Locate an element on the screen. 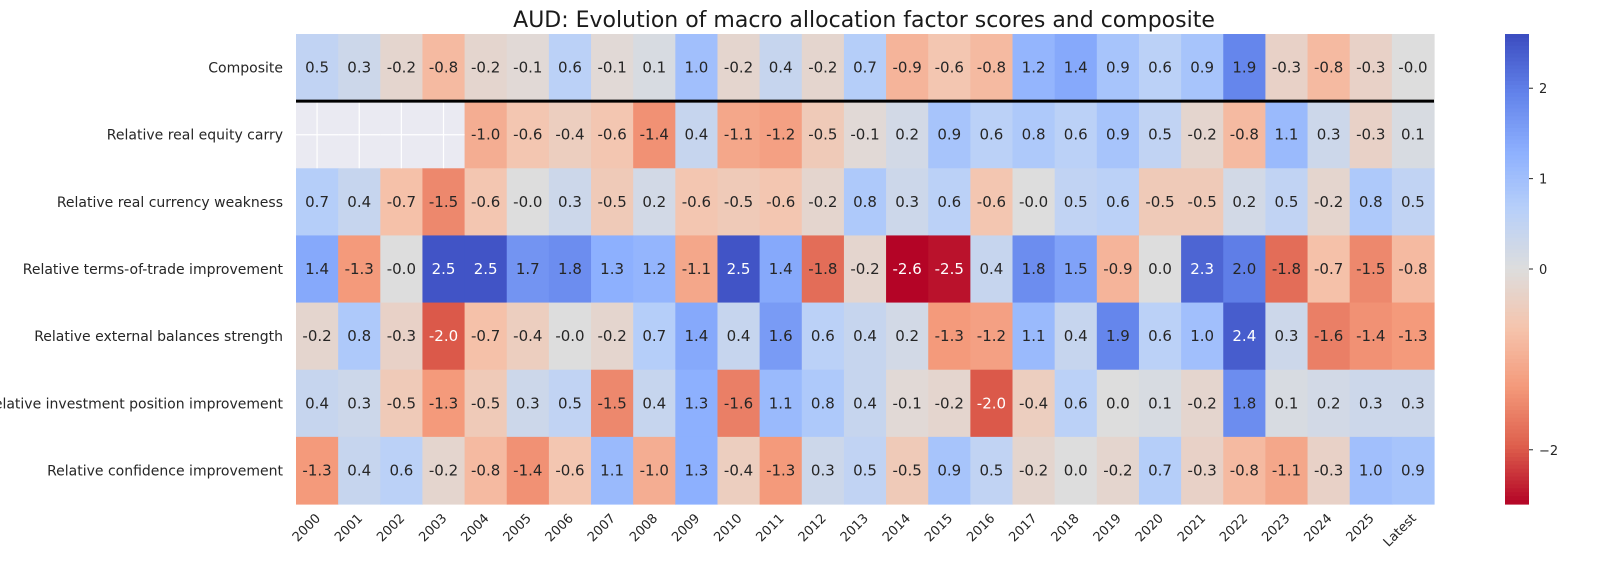 This screenshot has width=1618, height=583. column-label: 2017 is located at coordinates (1023, 528).